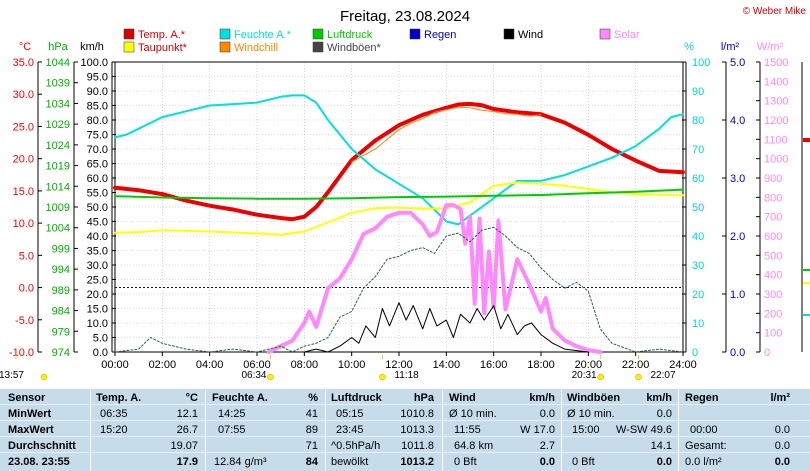 The height and width of the screenshot is (471, 810). I want to click on axis-tick-label-wind: 15.0, so click(97, 310).